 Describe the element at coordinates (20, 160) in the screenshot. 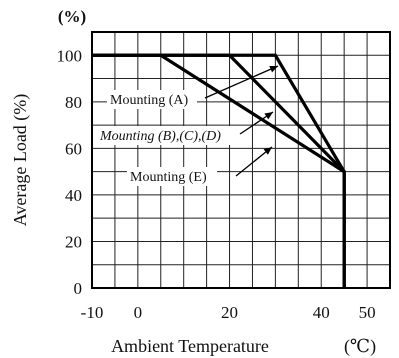

I see `y-axis-title: Average Load (%)` at that location.